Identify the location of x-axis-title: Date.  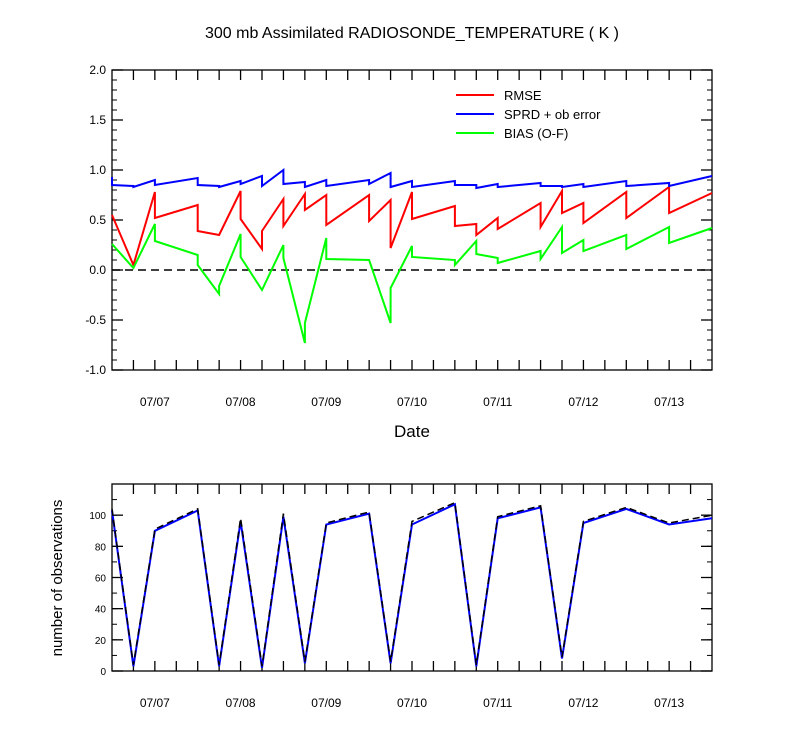
(412, 431).